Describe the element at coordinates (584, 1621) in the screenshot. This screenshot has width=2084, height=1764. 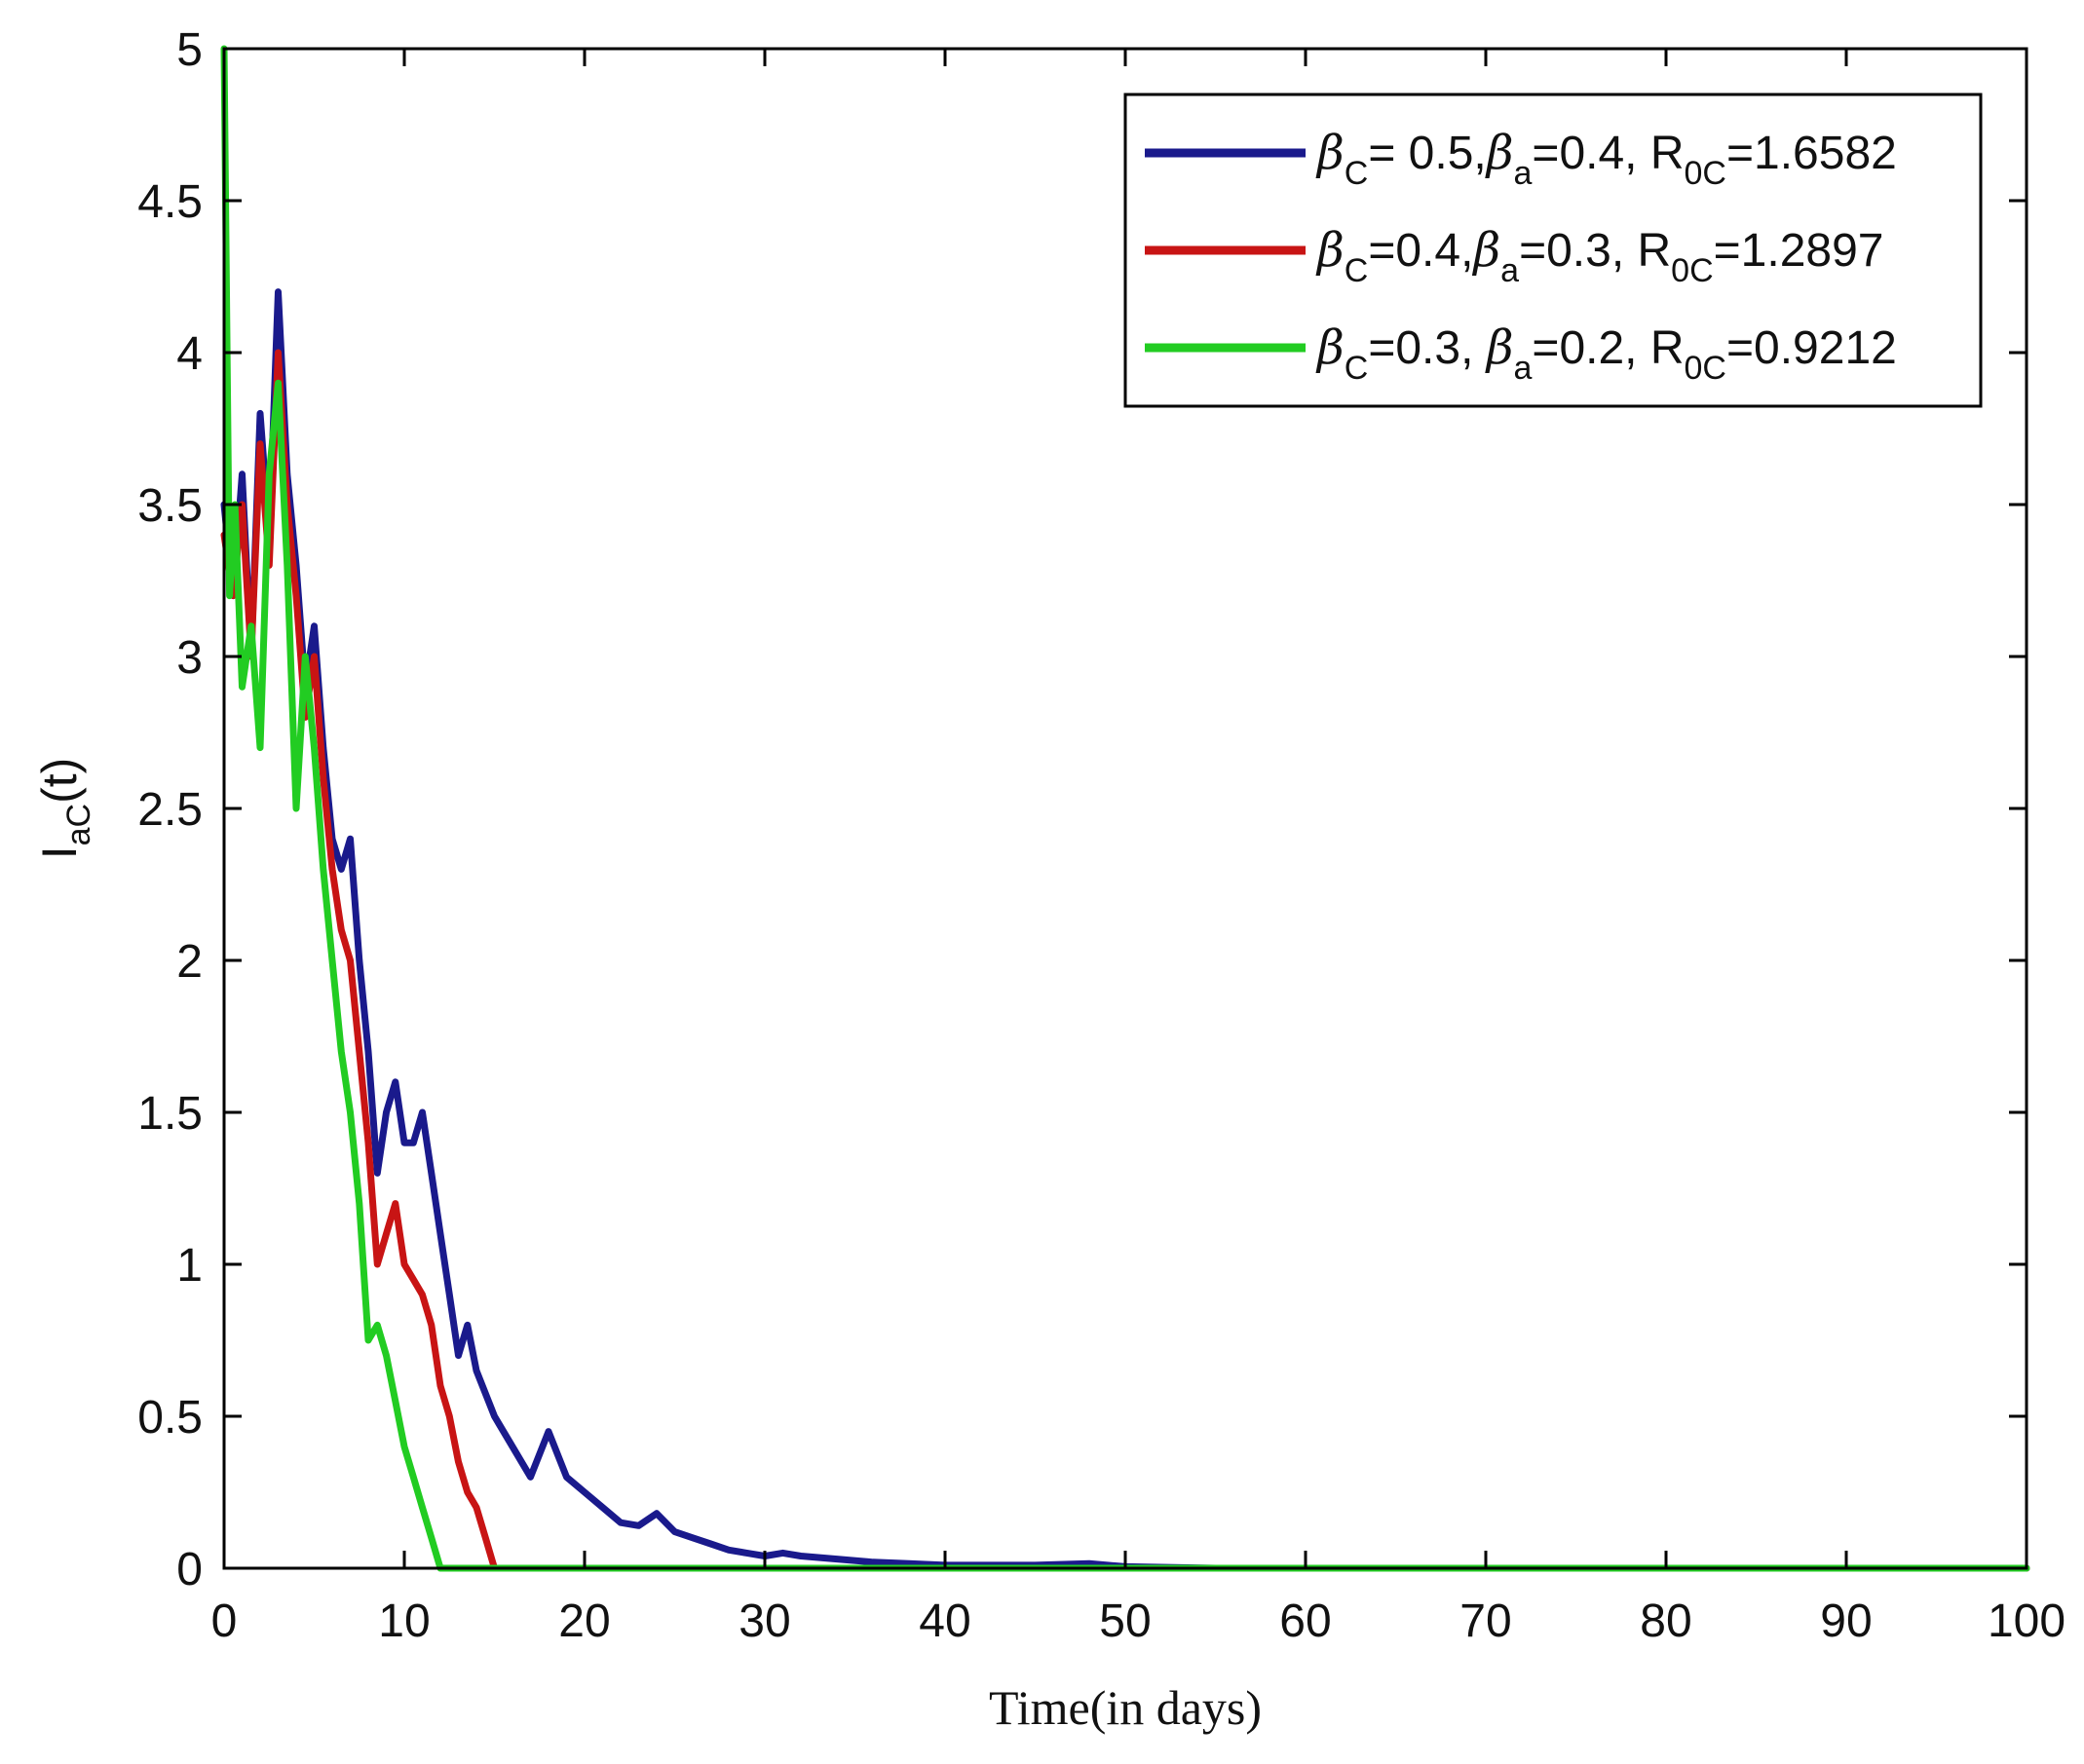
I see `x-tick-label: 20` at that location.